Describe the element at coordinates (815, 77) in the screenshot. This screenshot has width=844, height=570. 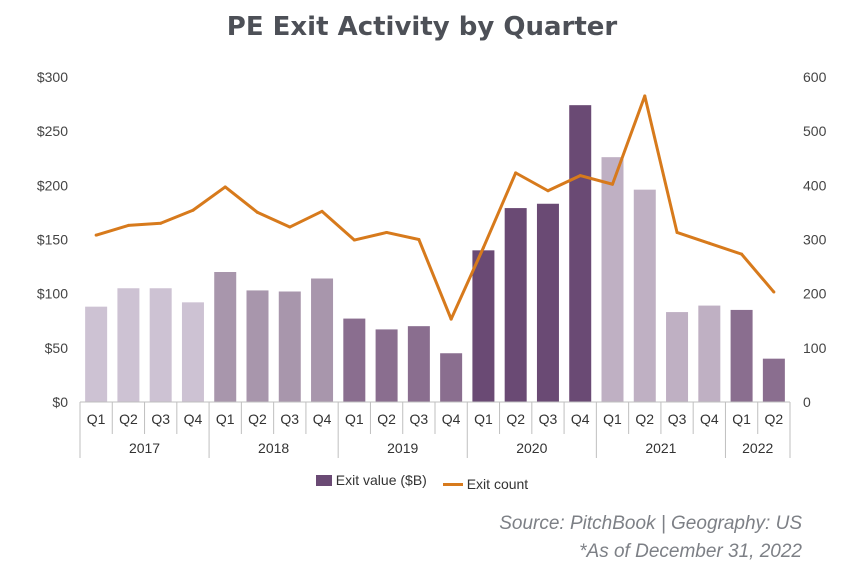
I see `y-right-tick-label: 600` at that location.